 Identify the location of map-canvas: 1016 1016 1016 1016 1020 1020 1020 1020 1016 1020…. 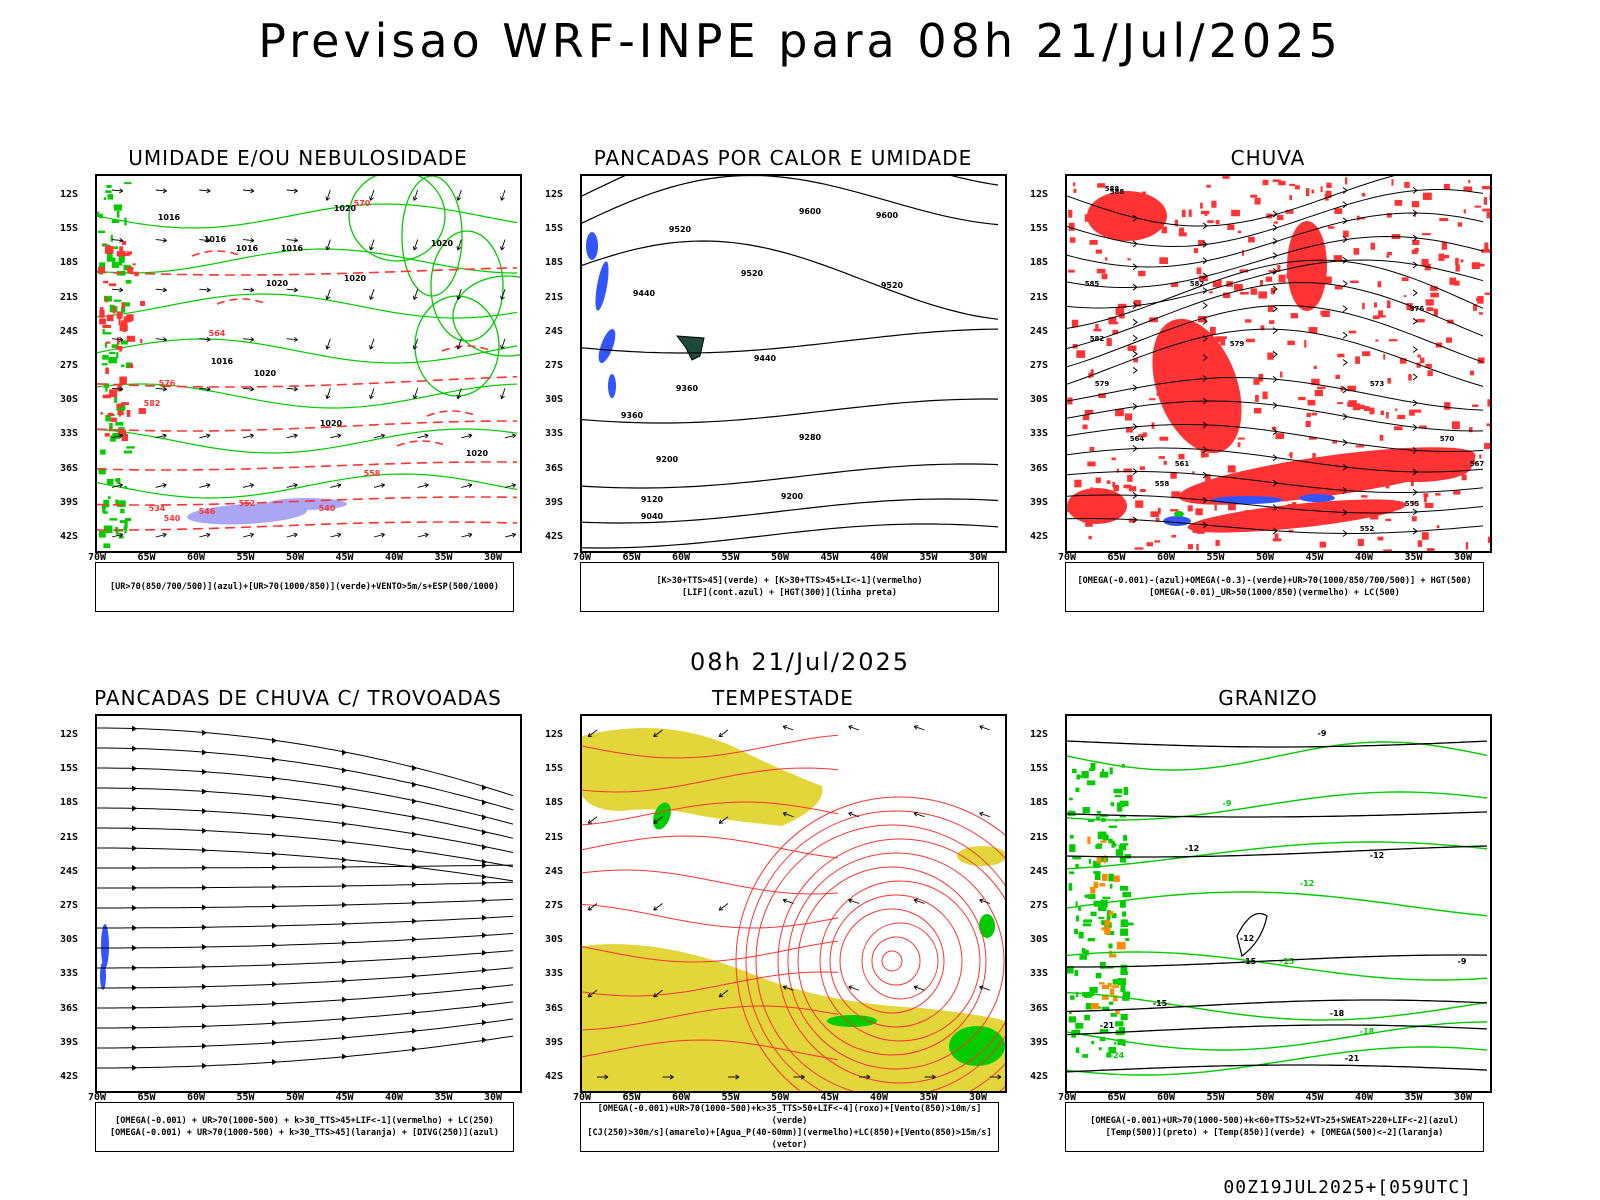
(308, 362).